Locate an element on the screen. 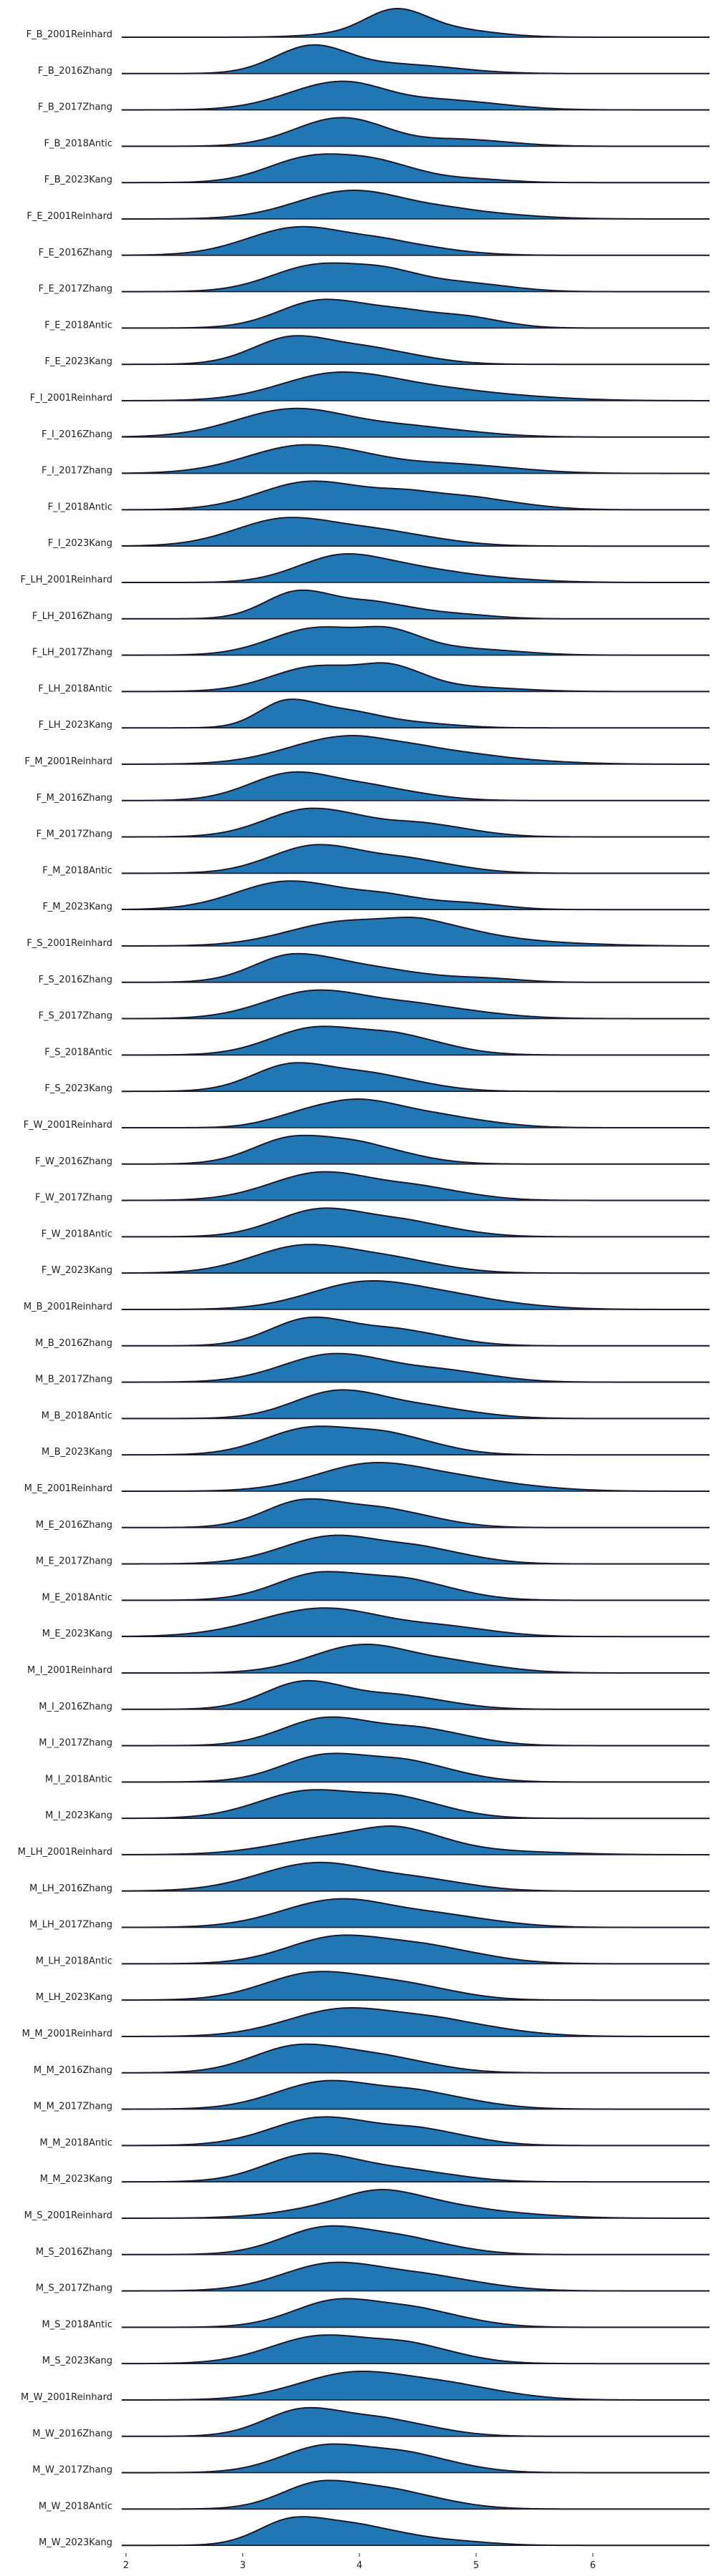 The width and height of the screenshot is (716, 2576). ridge-row: M_E_2016Zhang is located at coordinates (373, 1514).